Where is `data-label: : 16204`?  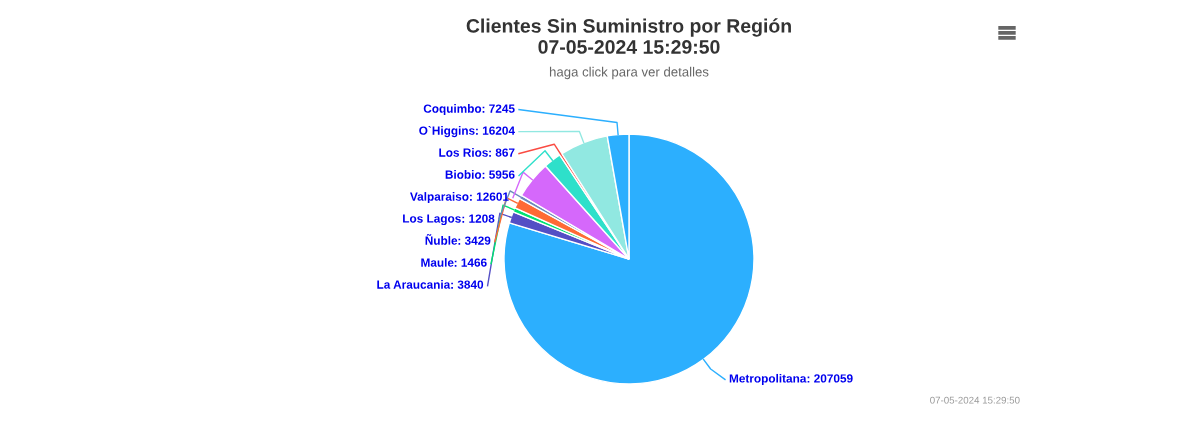 data-label: : 16204 is located at coordinates (495, 130).